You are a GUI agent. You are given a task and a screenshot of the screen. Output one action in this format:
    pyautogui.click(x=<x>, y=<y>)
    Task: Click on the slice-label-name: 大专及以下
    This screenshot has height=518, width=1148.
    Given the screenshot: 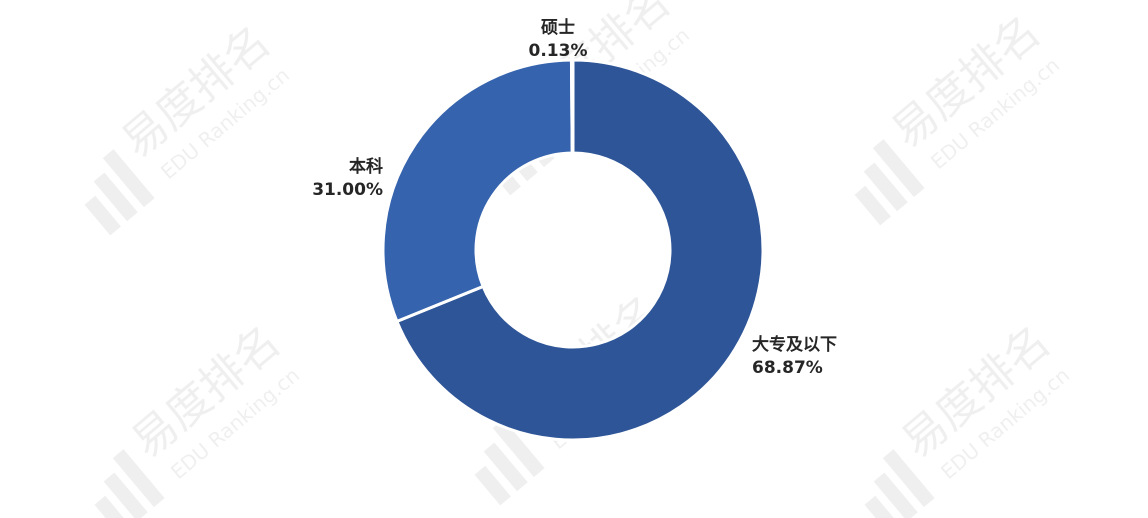 What is the action you would take?
    pyautogui.click(x=794, y=344)
    